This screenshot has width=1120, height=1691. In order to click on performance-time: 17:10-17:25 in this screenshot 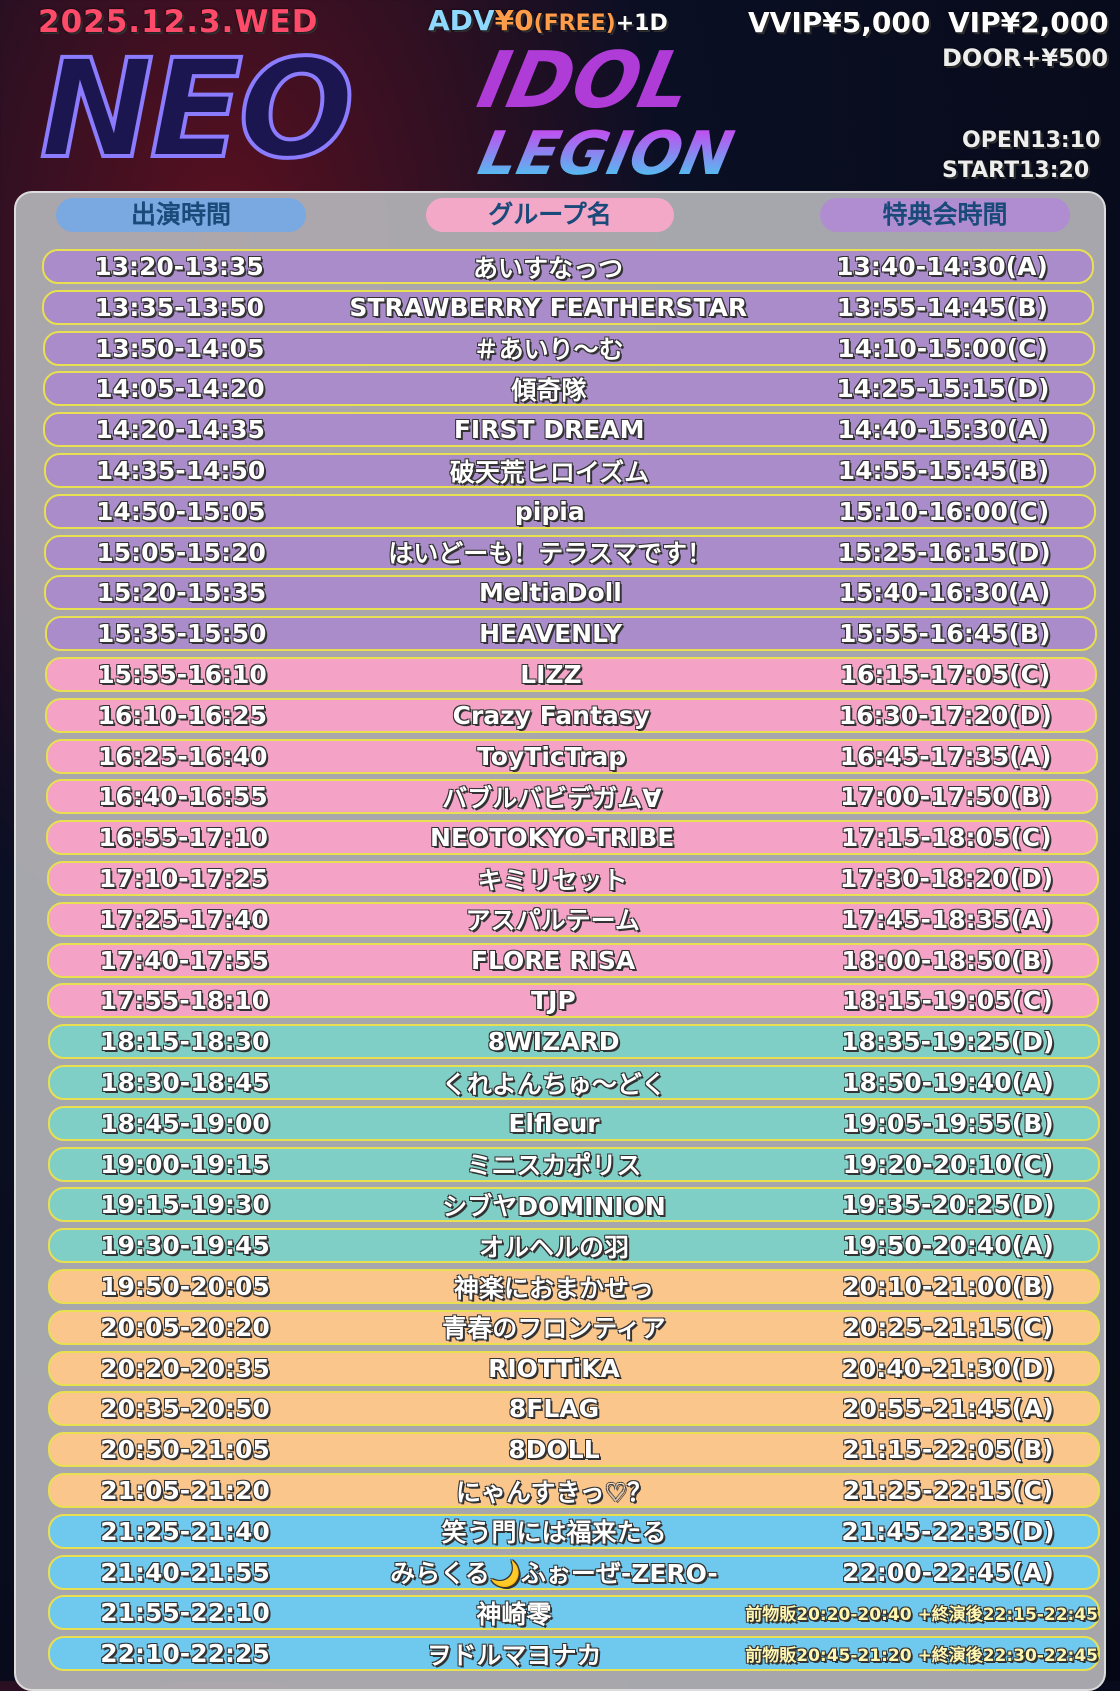, I will do `click(183, 878)`.